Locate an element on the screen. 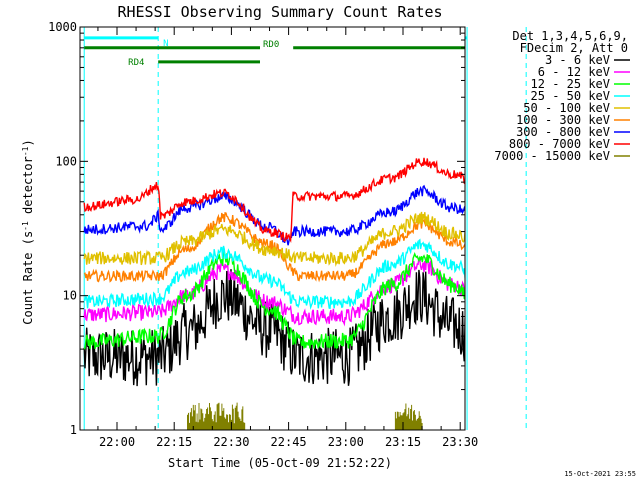  state-label-n: N is located at coordinates (165, 44).